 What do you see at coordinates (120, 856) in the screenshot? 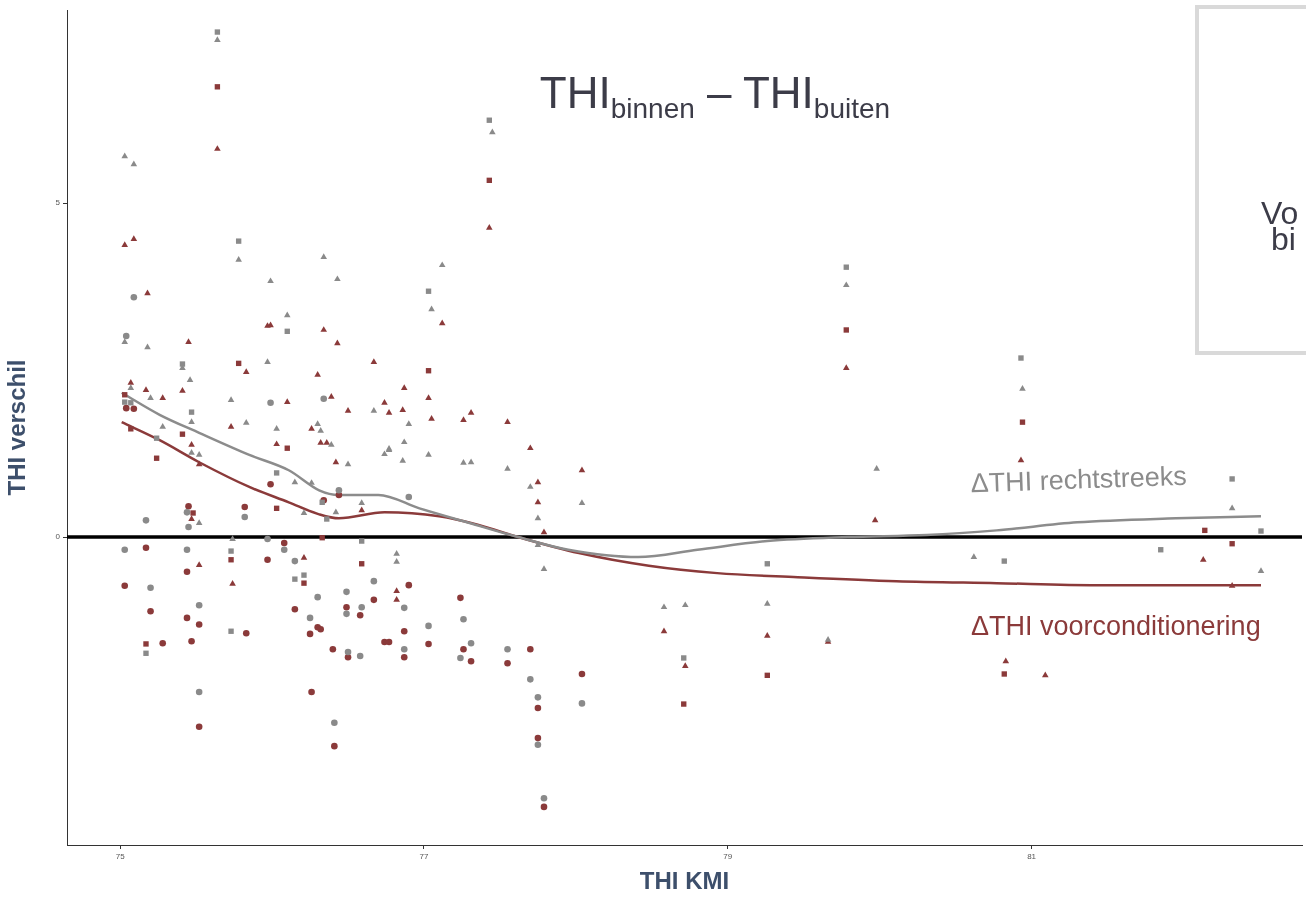
I see `x-tick-label: 75` at bounding box center [120, 856].